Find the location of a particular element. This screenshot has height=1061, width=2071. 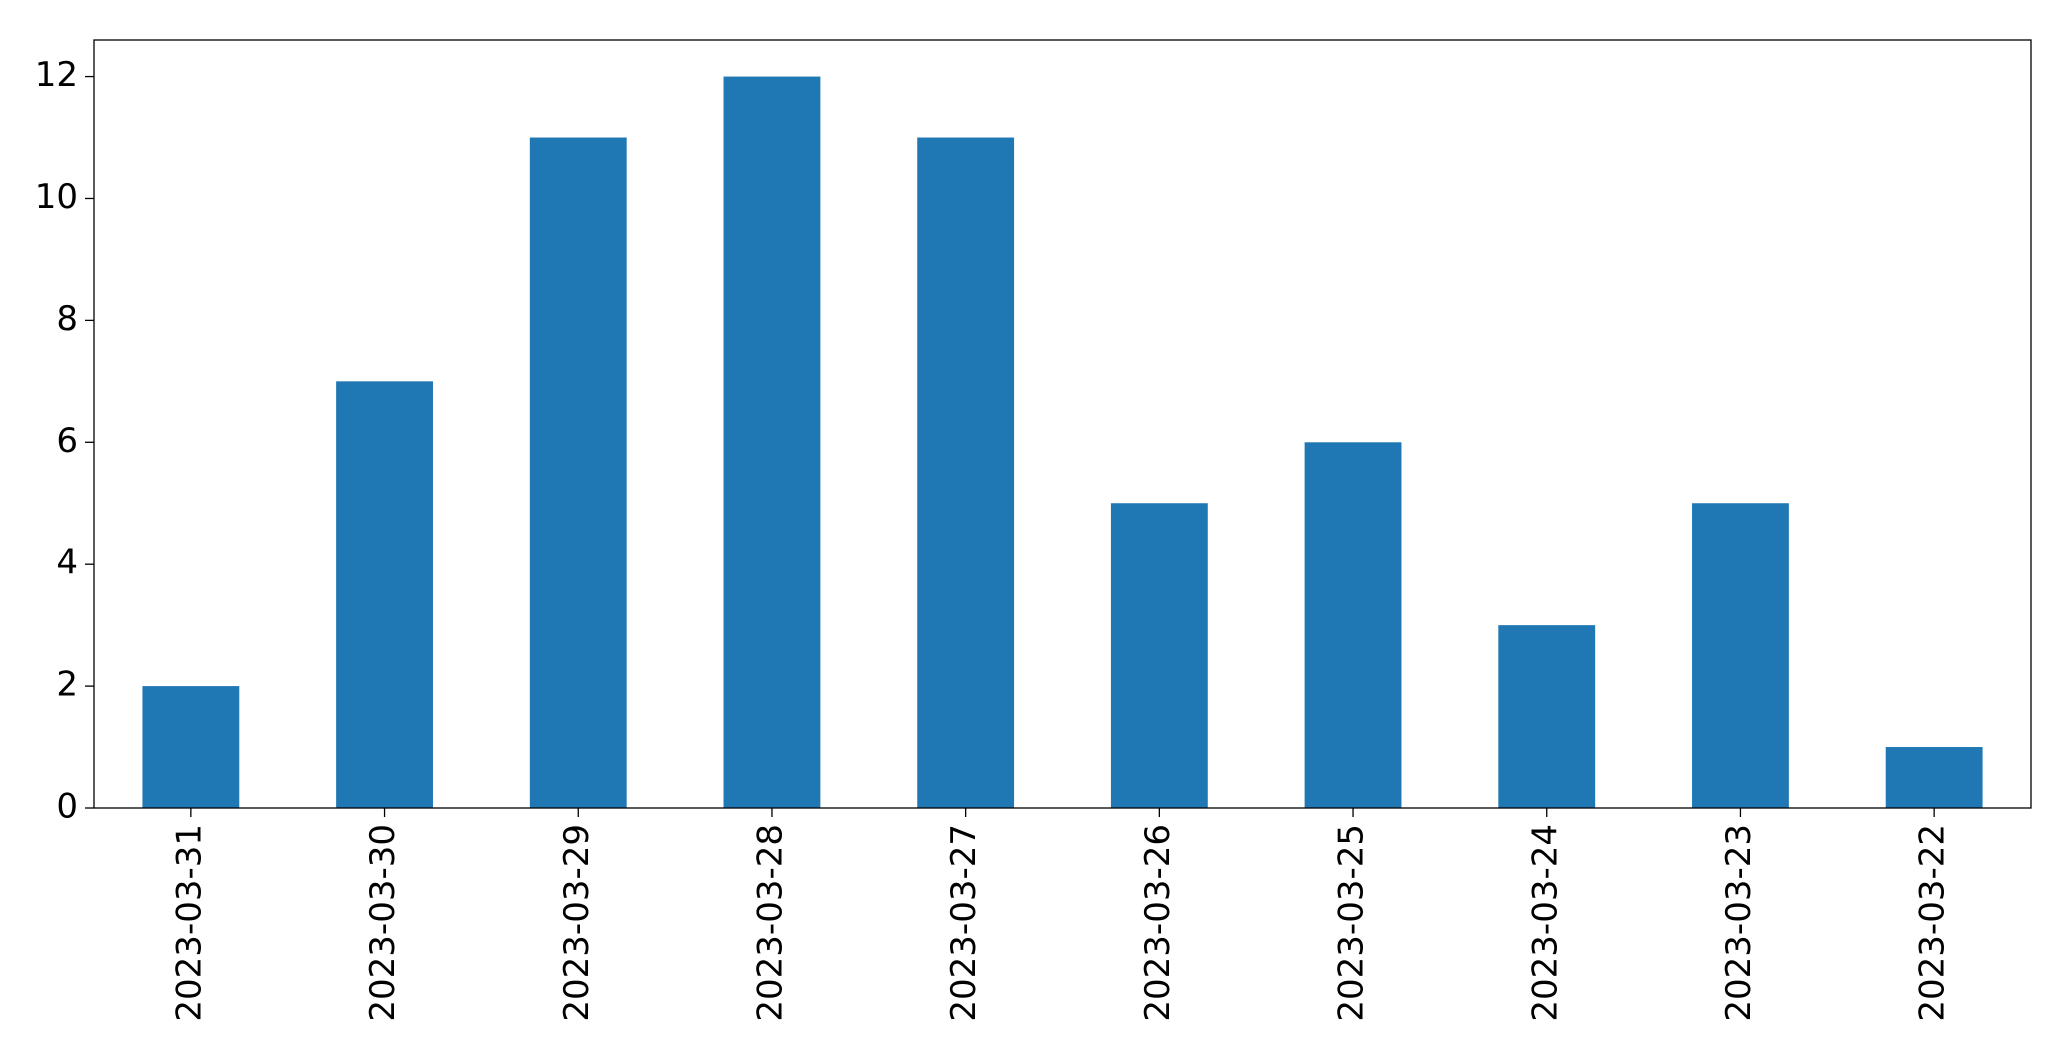

x-tick-label: 2023-03-23 is located at coordinates (1739, 923).